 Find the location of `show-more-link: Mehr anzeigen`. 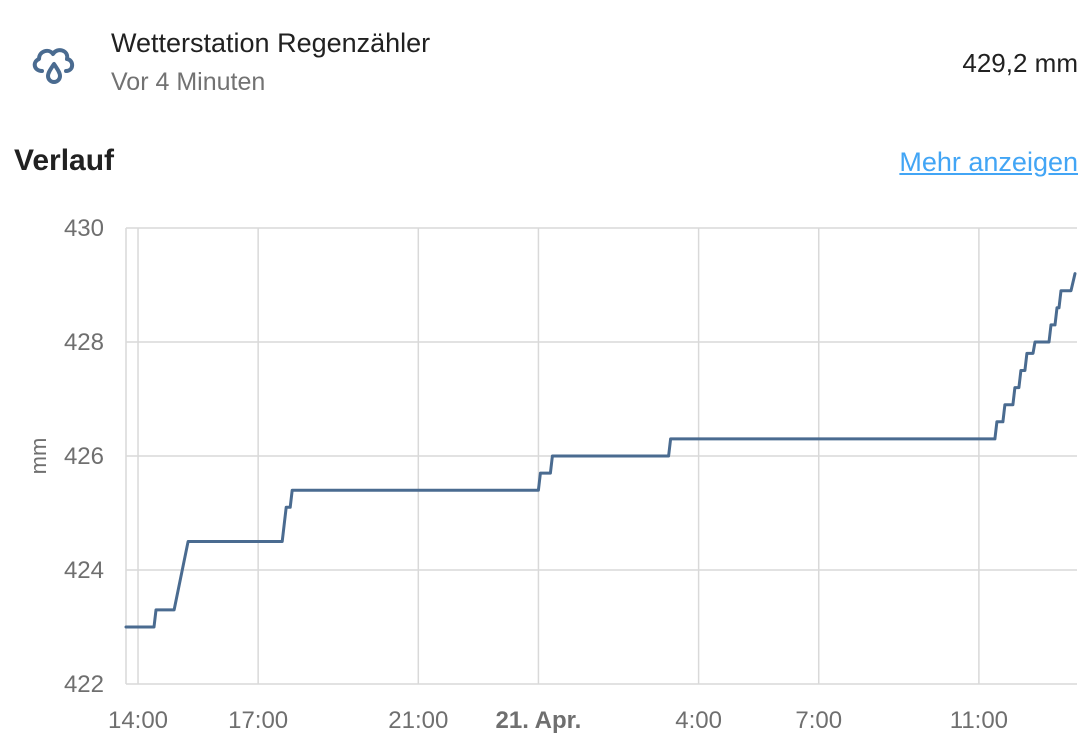

show-more-link: Mehr anzeigen is located at coordinates (988, 162).